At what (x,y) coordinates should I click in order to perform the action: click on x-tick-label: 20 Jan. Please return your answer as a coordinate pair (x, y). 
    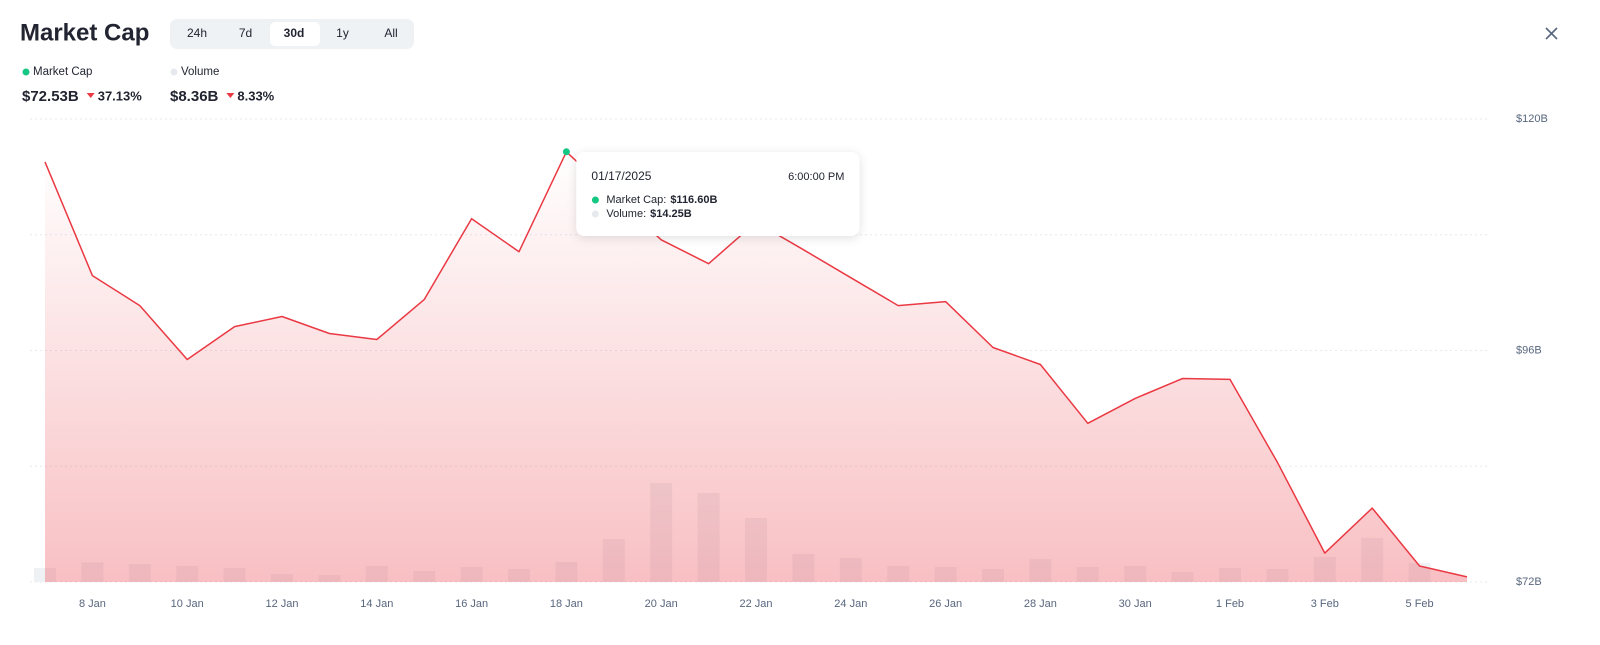
    Looking at the image, I should click on (661, 604).